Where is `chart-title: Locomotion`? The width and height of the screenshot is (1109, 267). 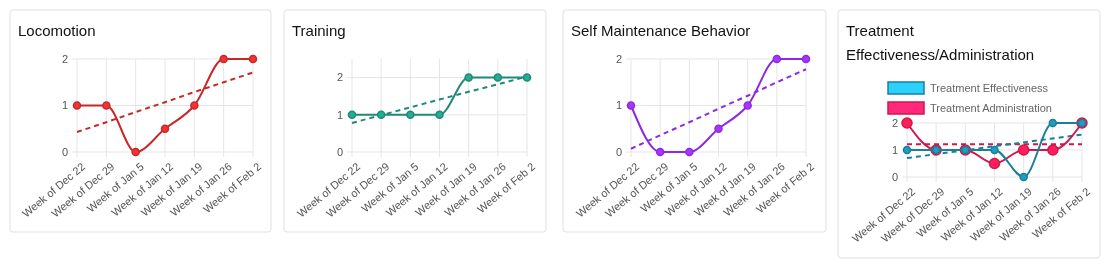 chart-title: Locomotion is located at coordinates (57, 30).